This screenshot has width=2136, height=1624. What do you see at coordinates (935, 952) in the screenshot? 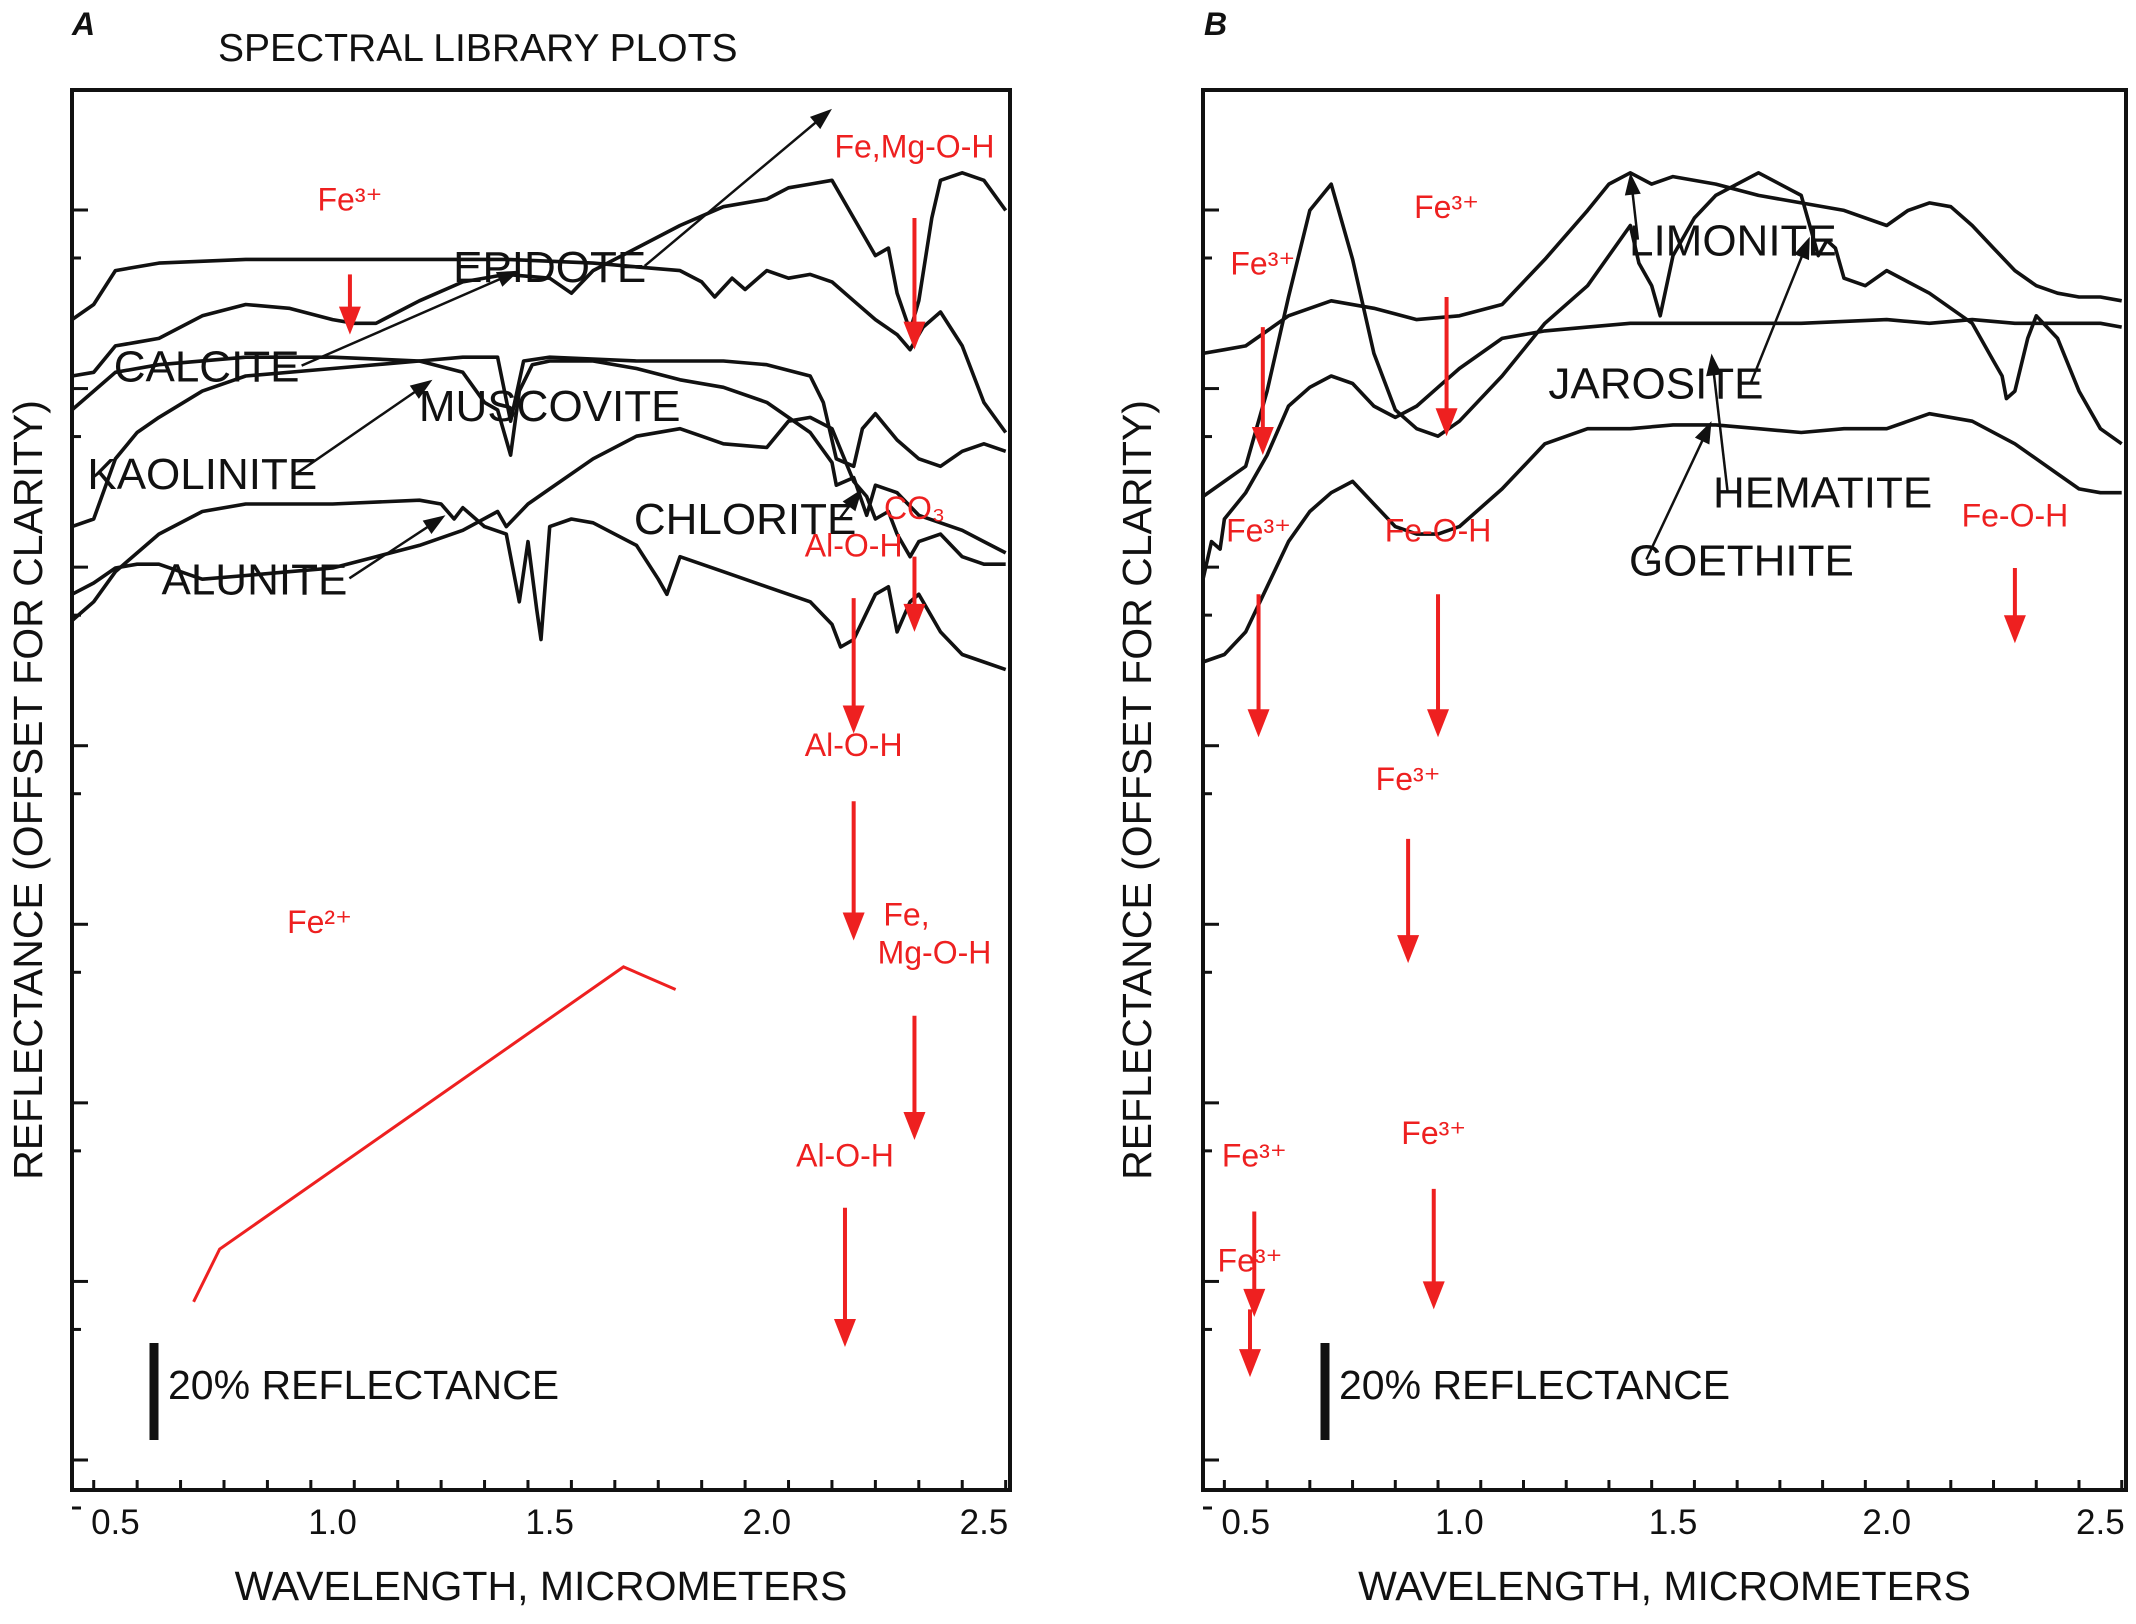
I see `panel-a-annotation-text: Mg-O-H` at bounding box center [935, 952].